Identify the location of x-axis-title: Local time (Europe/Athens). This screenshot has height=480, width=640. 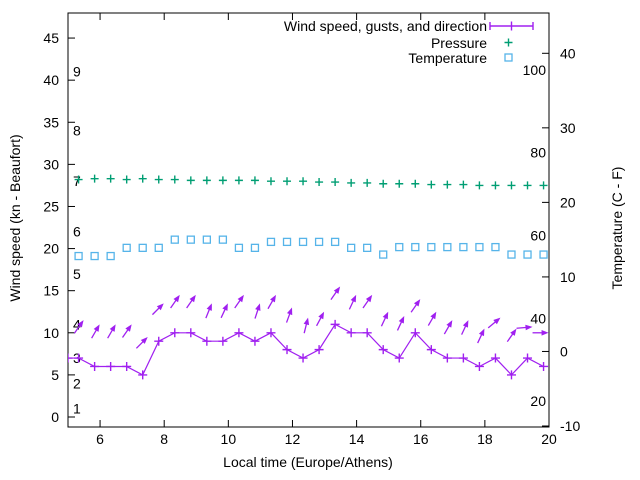
(308, 462).